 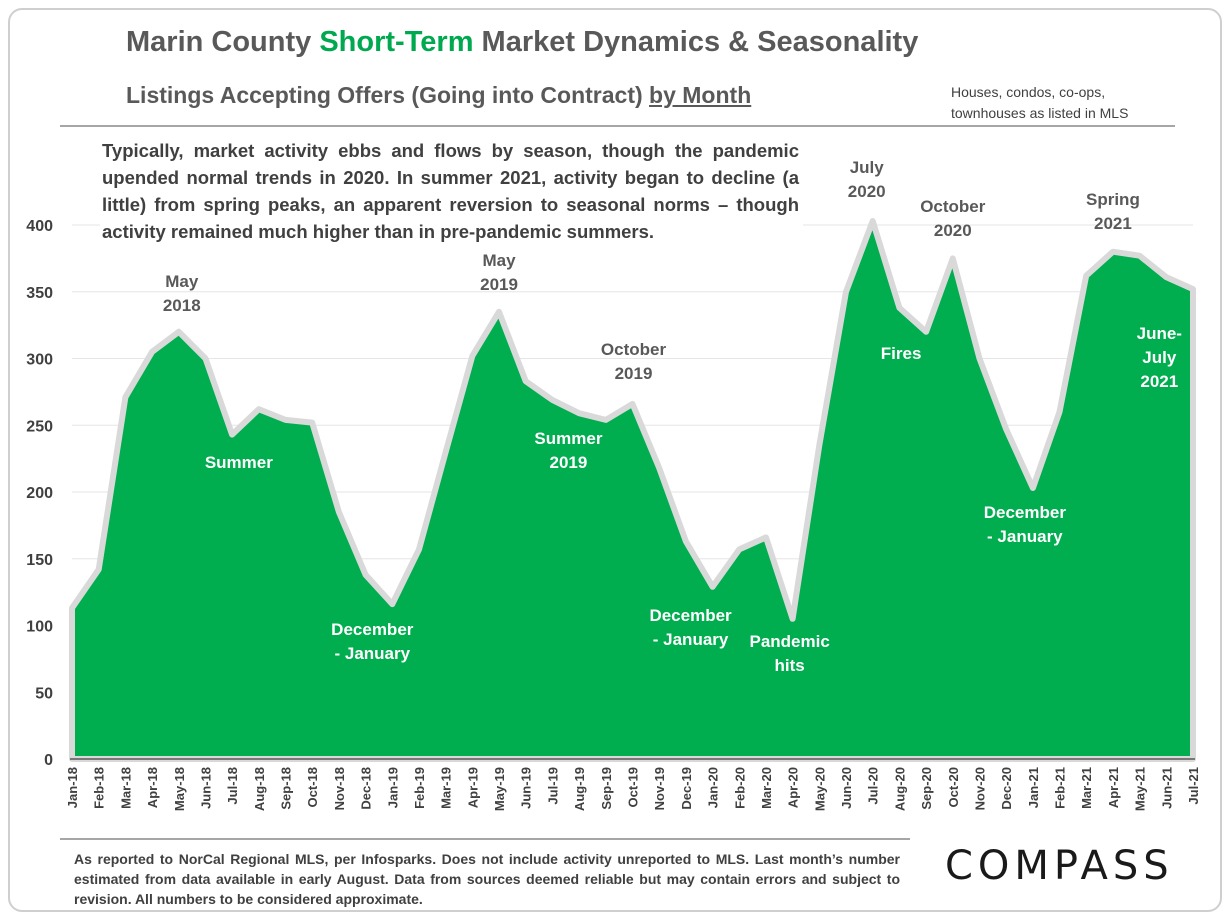 I want to click on x-tick-label: Jul-20, so click(x=873, y=786).